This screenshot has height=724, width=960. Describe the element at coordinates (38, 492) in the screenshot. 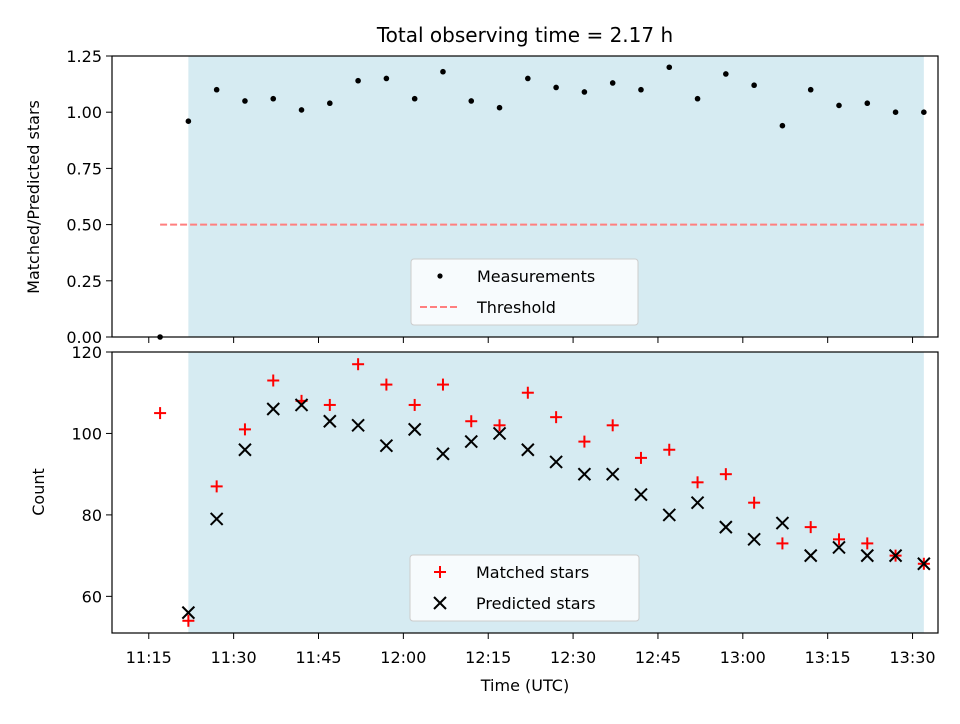

I see `count-y-axis-label: Count` at that location.